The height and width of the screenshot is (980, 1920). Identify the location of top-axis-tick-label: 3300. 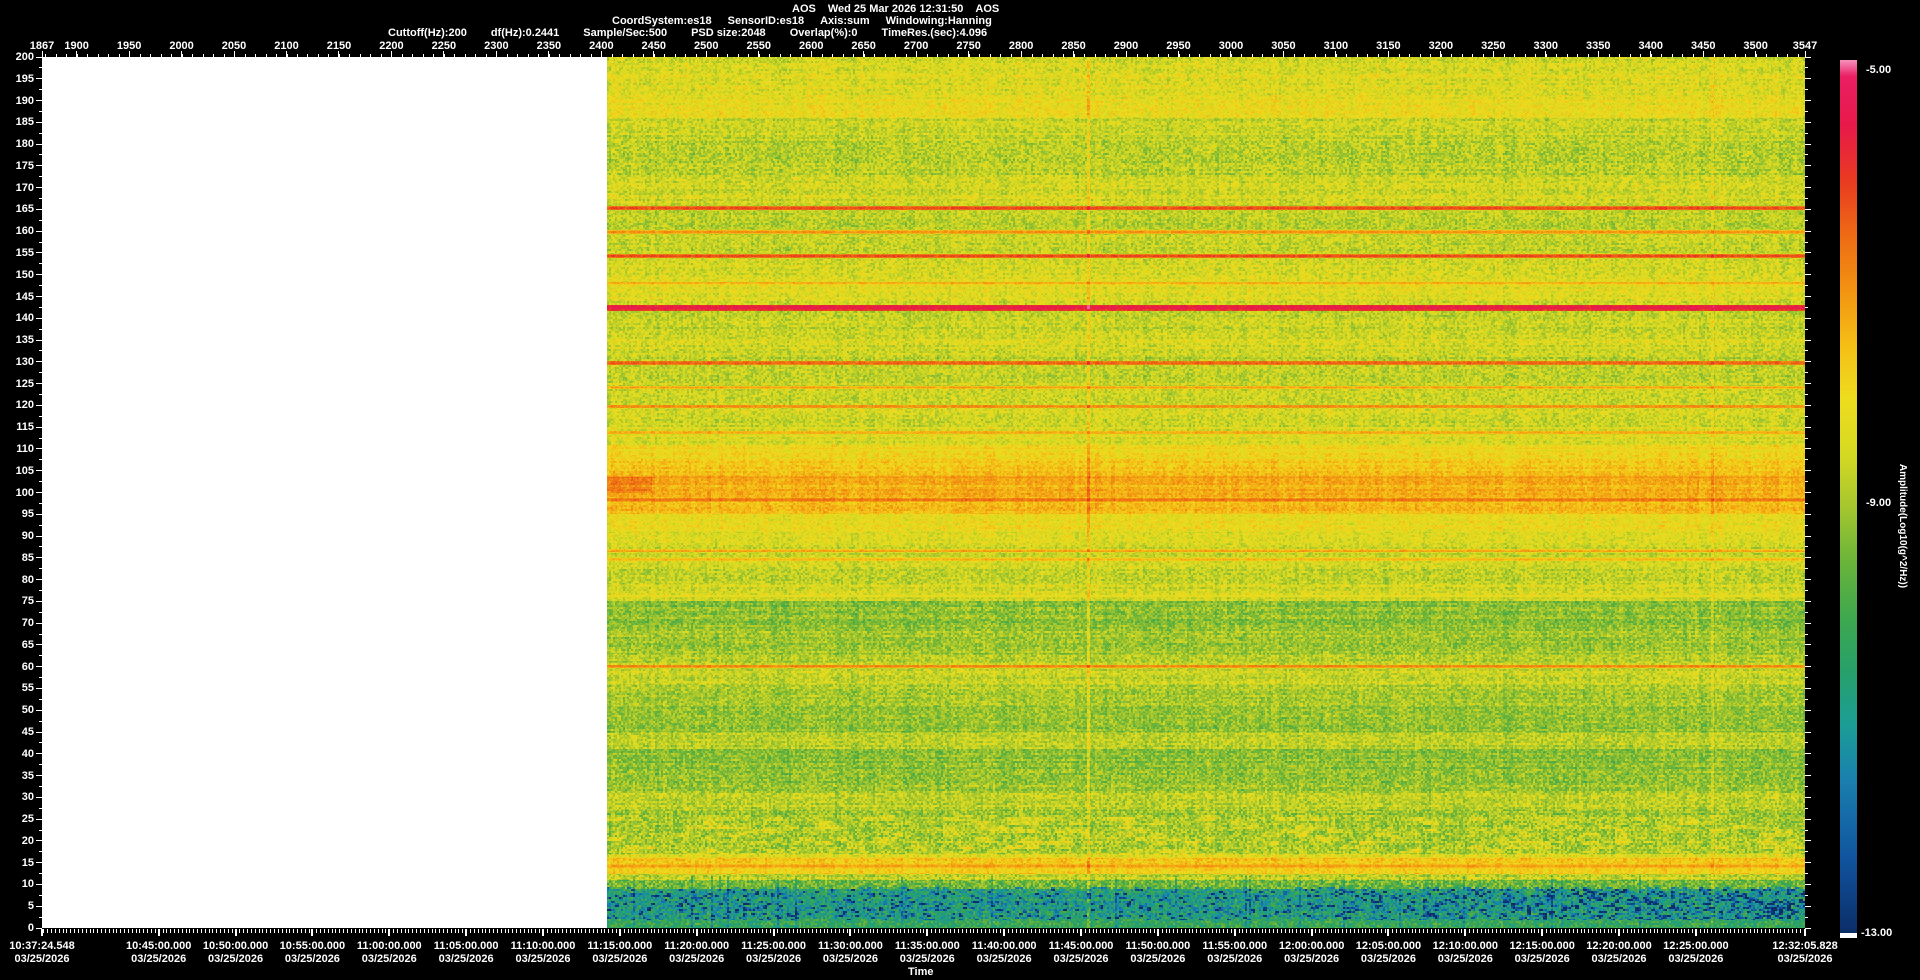
(1546, 46).